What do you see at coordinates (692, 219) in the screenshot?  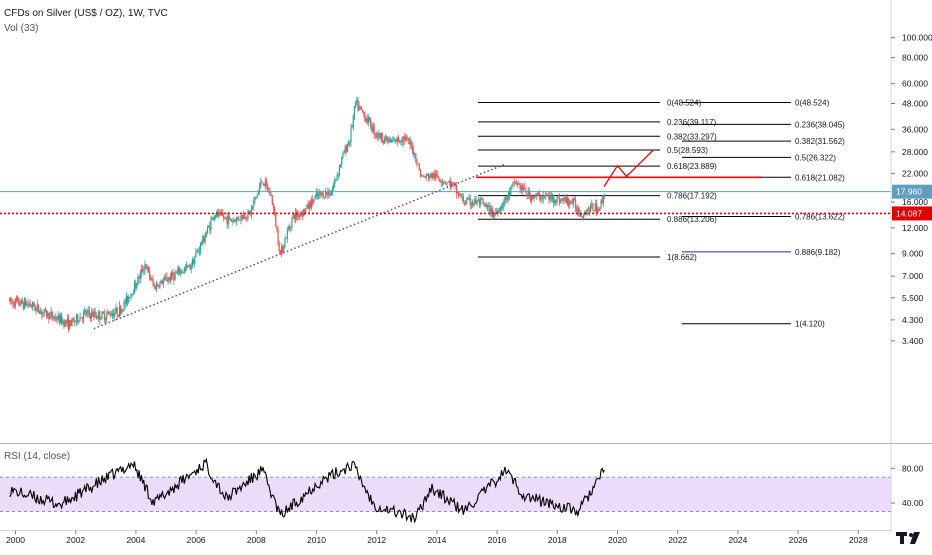 I see `fib-left-label: 0.886(13.206)` at bounding box center [692, 219].